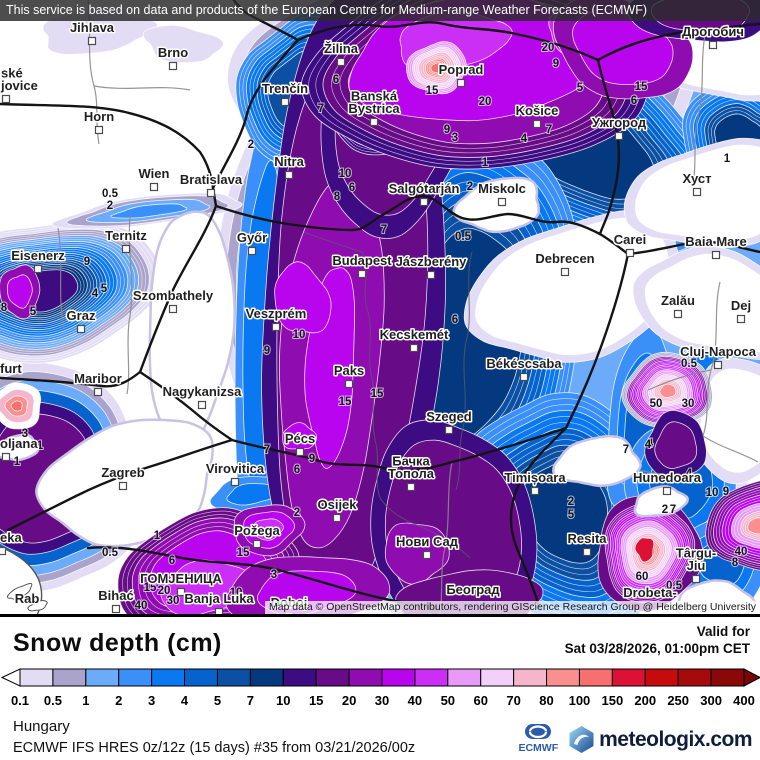 The height and width of the screenshot is (760, 760). I want to click on city-label: Београд, so click(473, 589).